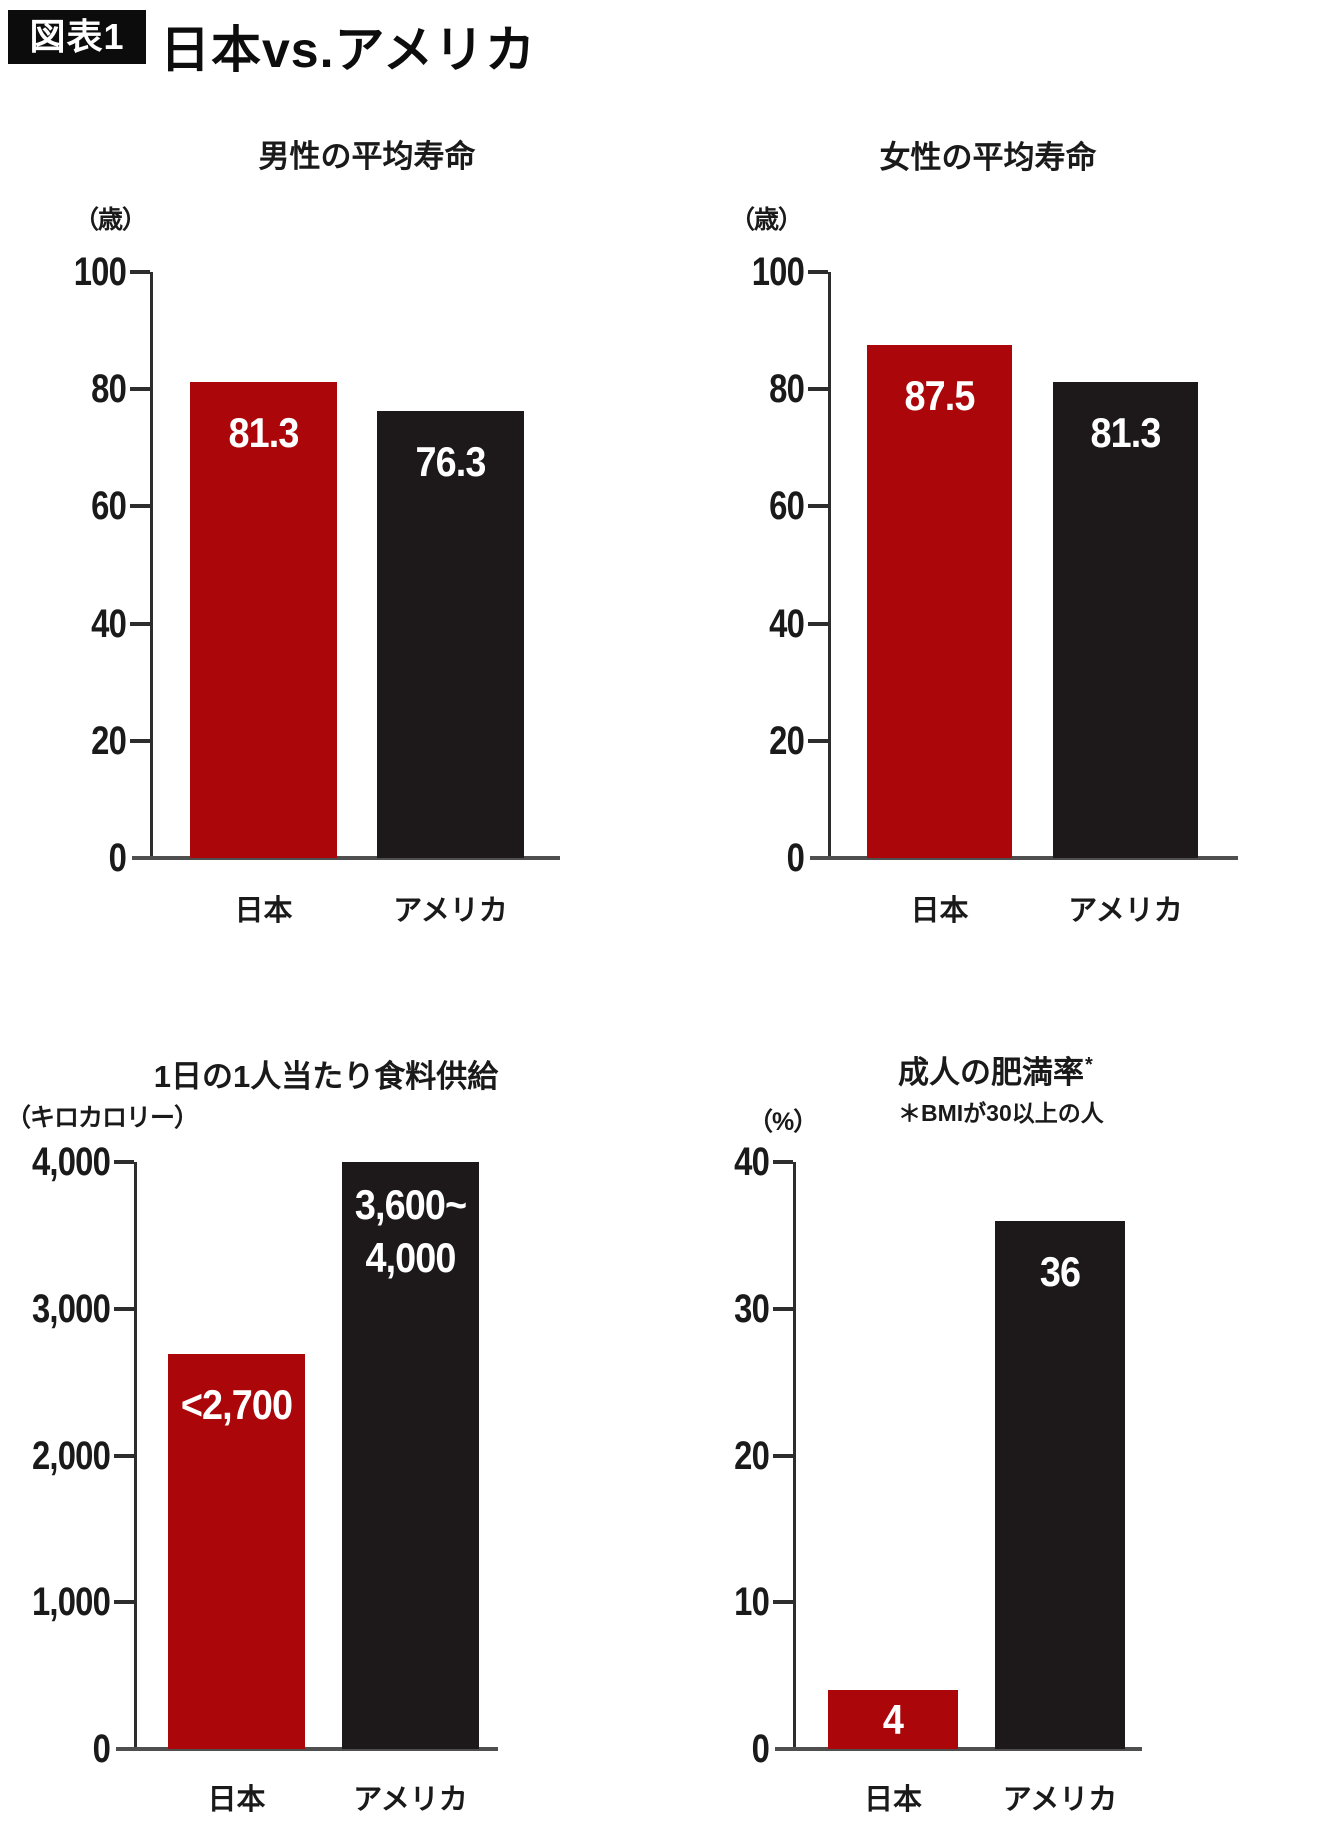 The width and height of the screenshot is (1340, 1839). I want to click on chart-title-asterisk: *, so click(1089, 1065).